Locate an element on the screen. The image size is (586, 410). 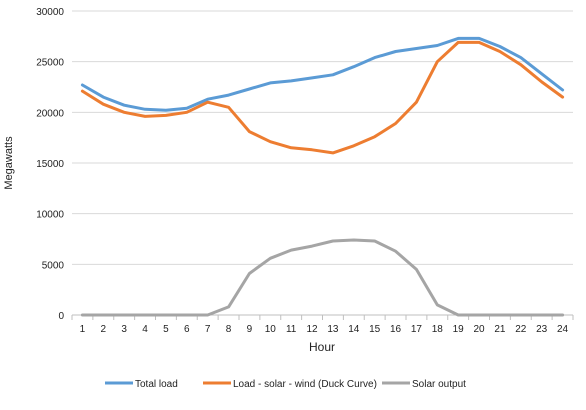
x-tick-label: 5 is located at coordinates (166, 329).